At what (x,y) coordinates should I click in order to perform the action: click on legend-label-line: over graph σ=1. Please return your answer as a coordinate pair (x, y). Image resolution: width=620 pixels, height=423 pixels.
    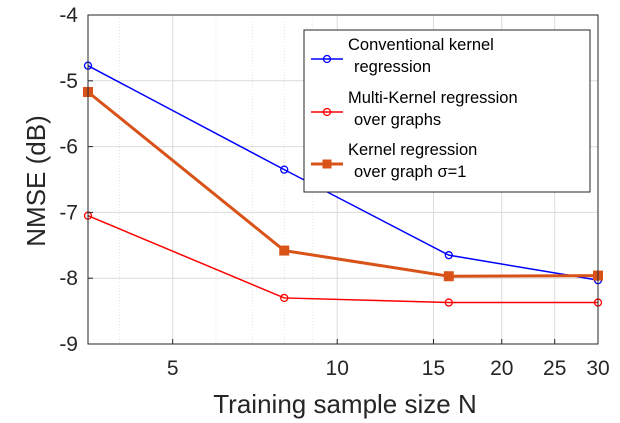
    Looking at the image, I should click on (410, 172).